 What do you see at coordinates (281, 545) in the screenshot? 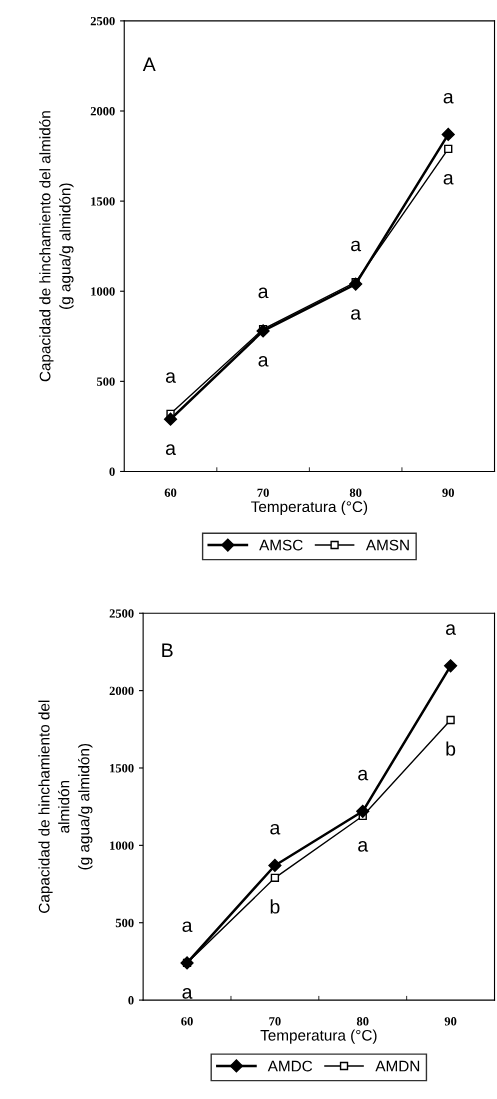
I see `legend-label: AMSC` at bounding box center [281, 545].